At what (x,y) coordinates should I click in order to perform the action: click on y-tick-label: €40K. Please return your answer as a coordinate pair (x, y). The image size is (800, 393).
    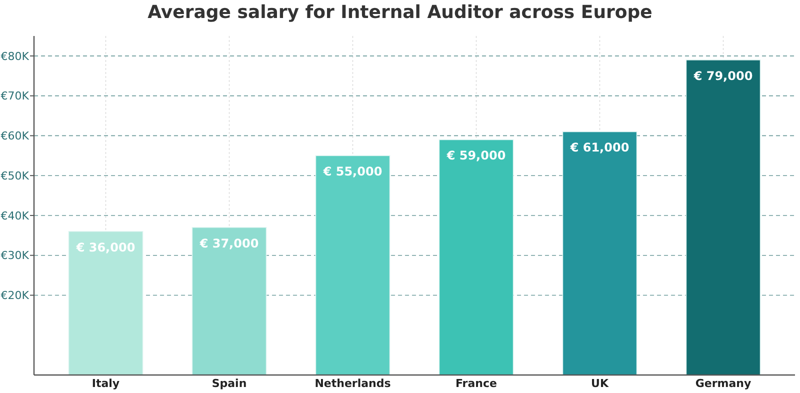
    Looking at the image, I should click on (15, 215).